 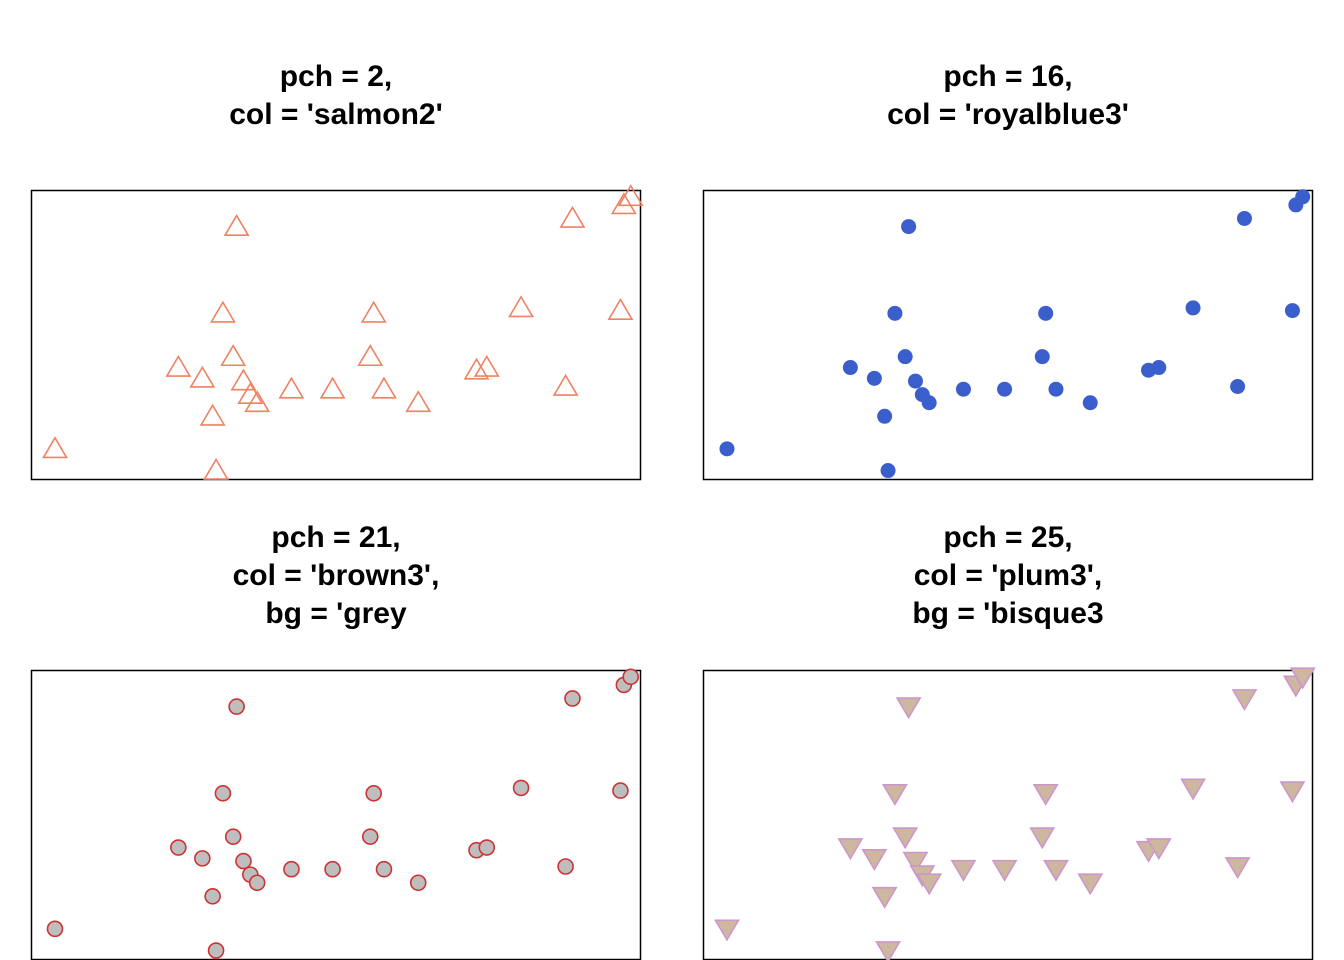 What do you see at coordinates (336, 76) in the screenshot?
I see `title-line-1: pch = 2,` at bounding box center [336, 76].